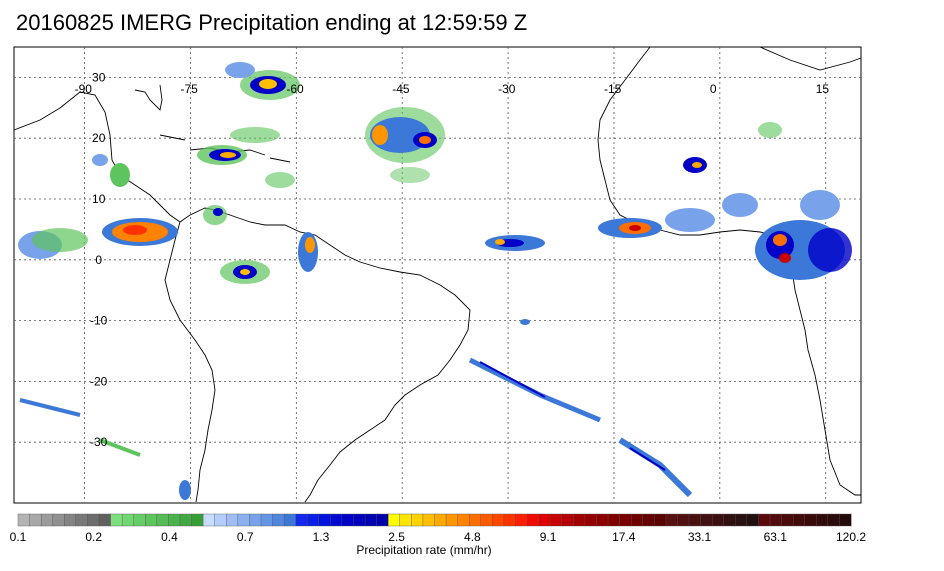 The height and width of the screenshot is (571, 944). Describe the element at coordinates (624, 537) in the screenshot. I see `colorbar-tick-label: 17.4` at that location.